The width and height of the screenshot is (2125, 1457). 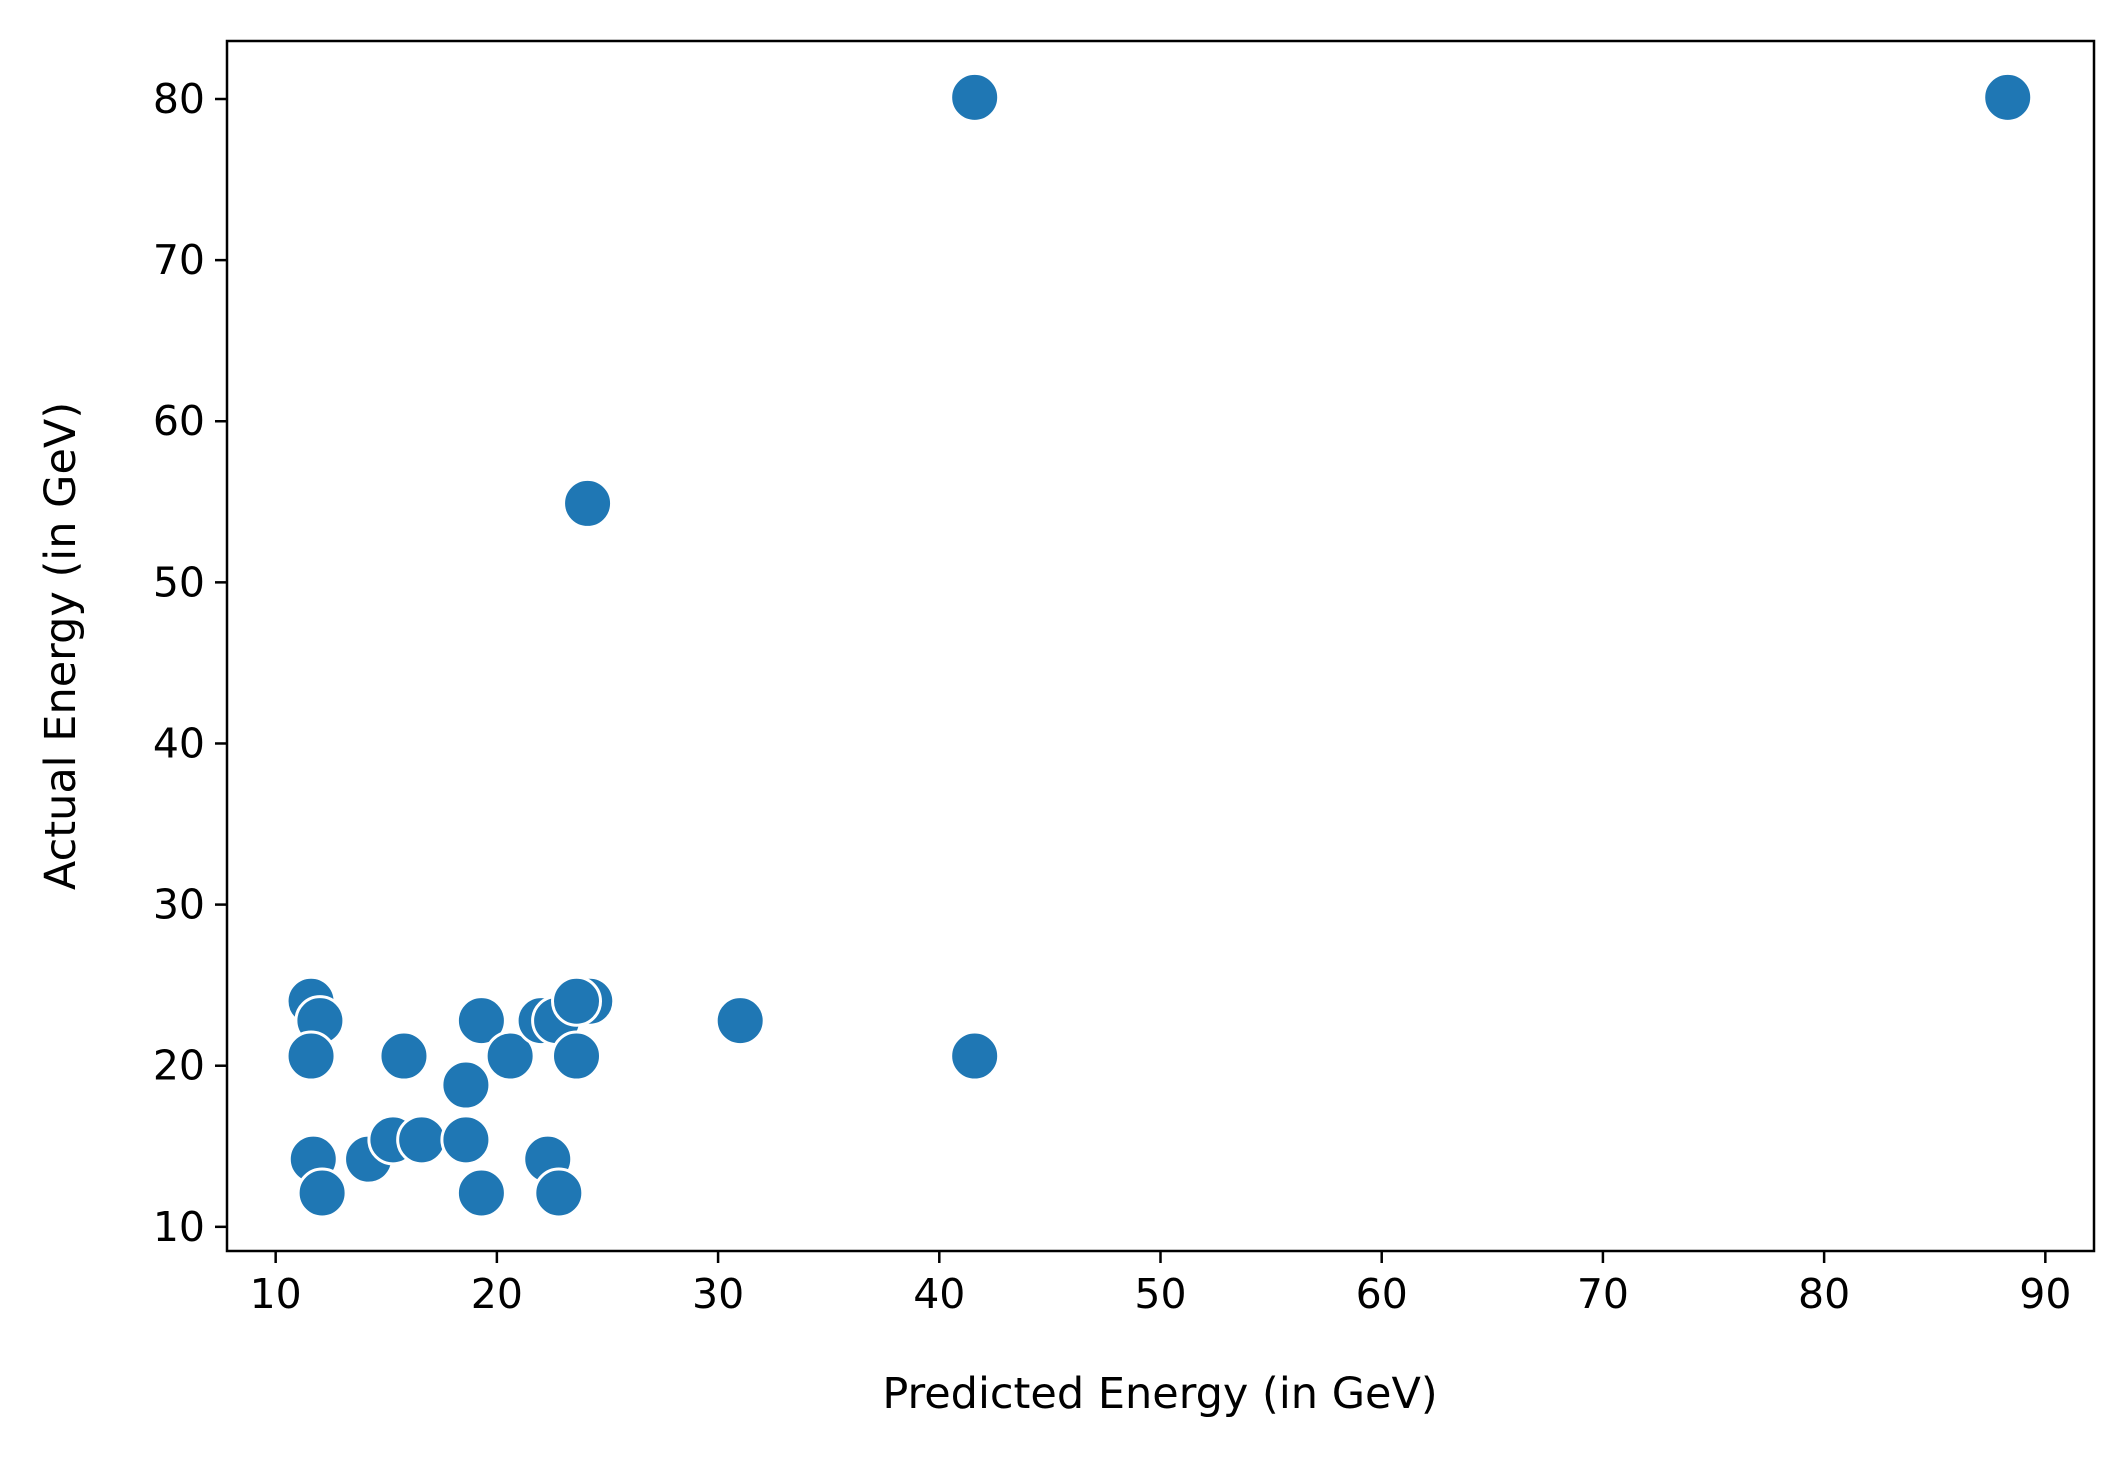 What do you see at coordinates (1159, 1394) in the screenshot?
I see `x-axis-label: Predicted Energy (in GeV)` at bounding box center [1159, 1394].